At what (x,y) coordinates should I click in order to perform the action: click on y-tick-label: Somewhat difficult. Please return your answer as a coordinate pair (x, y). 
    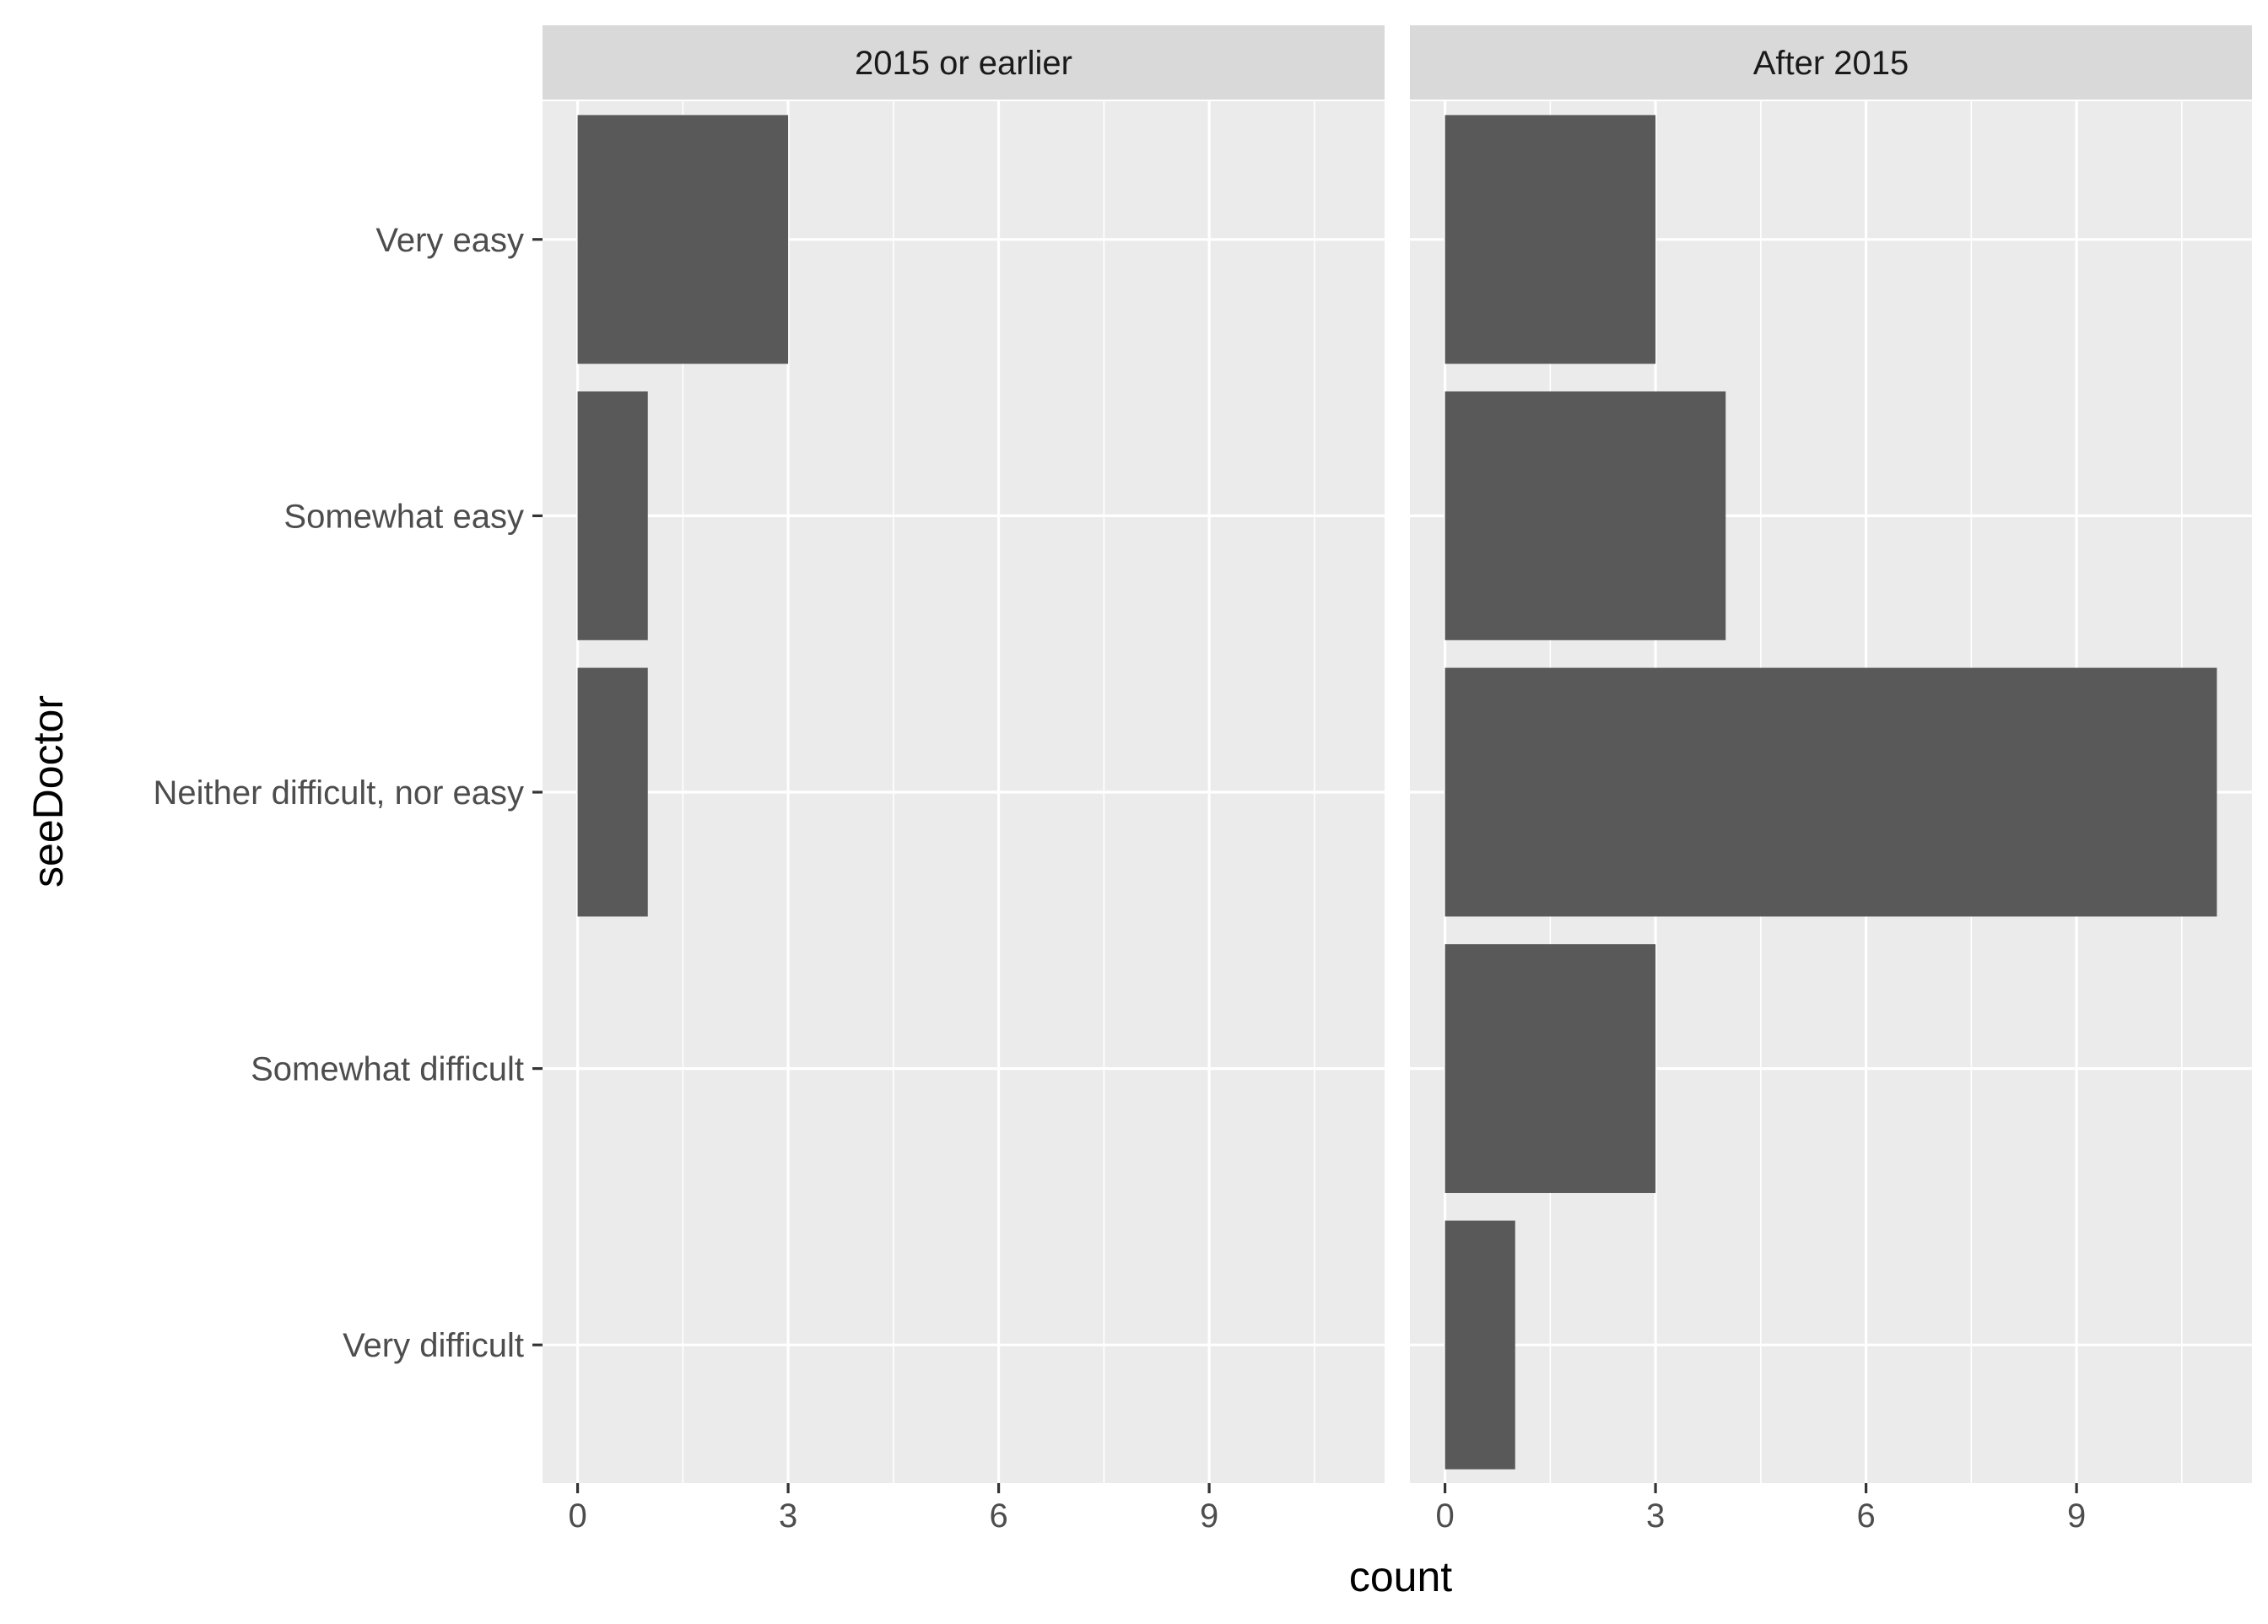
    Looking at the image, I should click on (387, 1069).